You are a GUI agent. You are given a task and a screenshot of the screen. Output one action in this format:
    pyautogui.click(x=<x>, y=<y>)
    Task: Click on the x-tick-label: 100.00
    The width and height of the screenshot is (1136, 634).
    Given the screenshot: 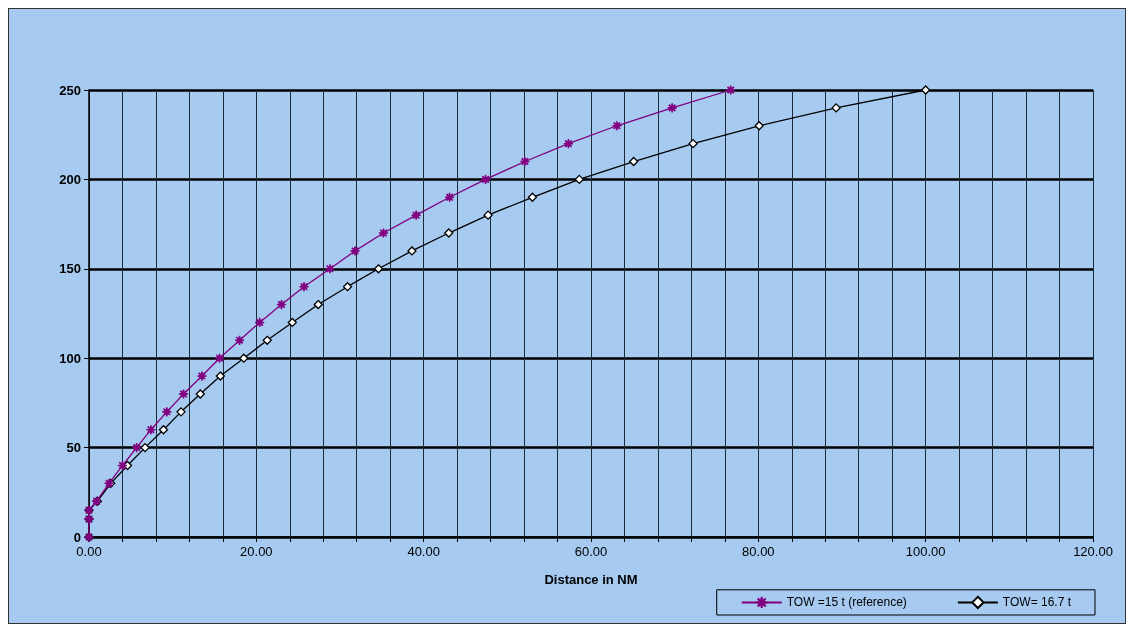 What is the action you would take?
    pyautogui.click(x=925, y=551)
    